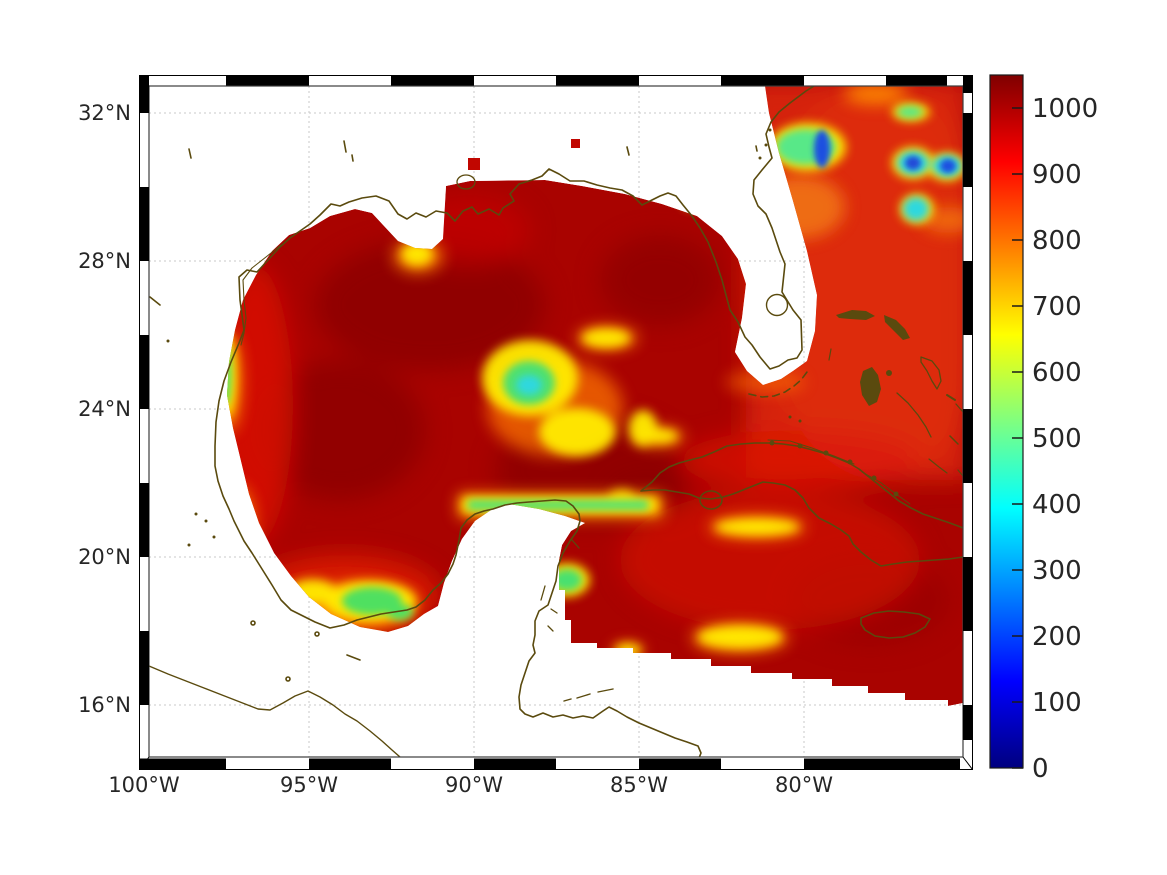 The image size is (1167, 875). I want to click on colorbar-gradient, so click(1006, 421).